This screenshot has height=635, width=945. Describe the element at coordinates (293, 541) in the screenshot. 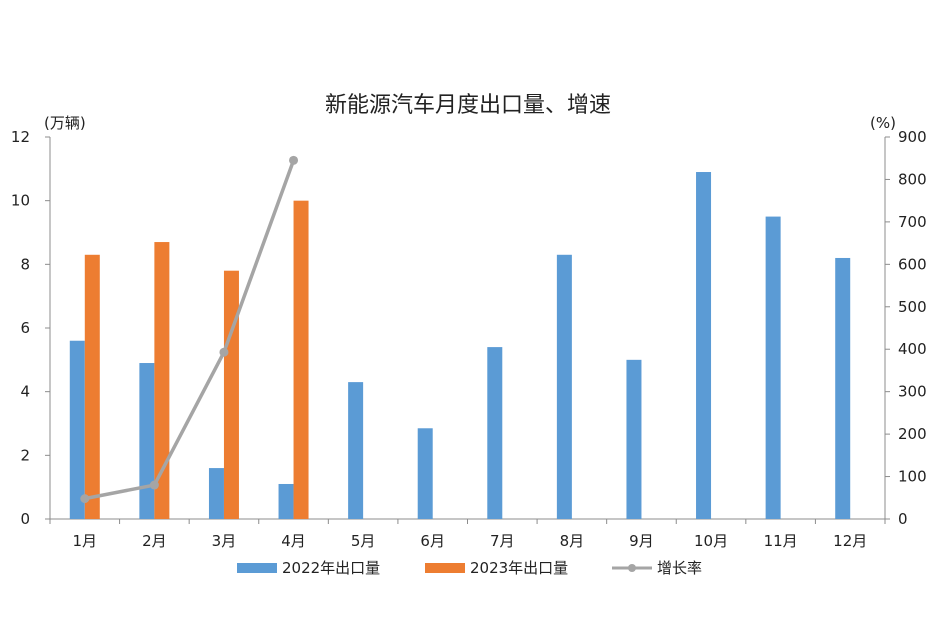

I see `x-tick-label: 4月` at that location.